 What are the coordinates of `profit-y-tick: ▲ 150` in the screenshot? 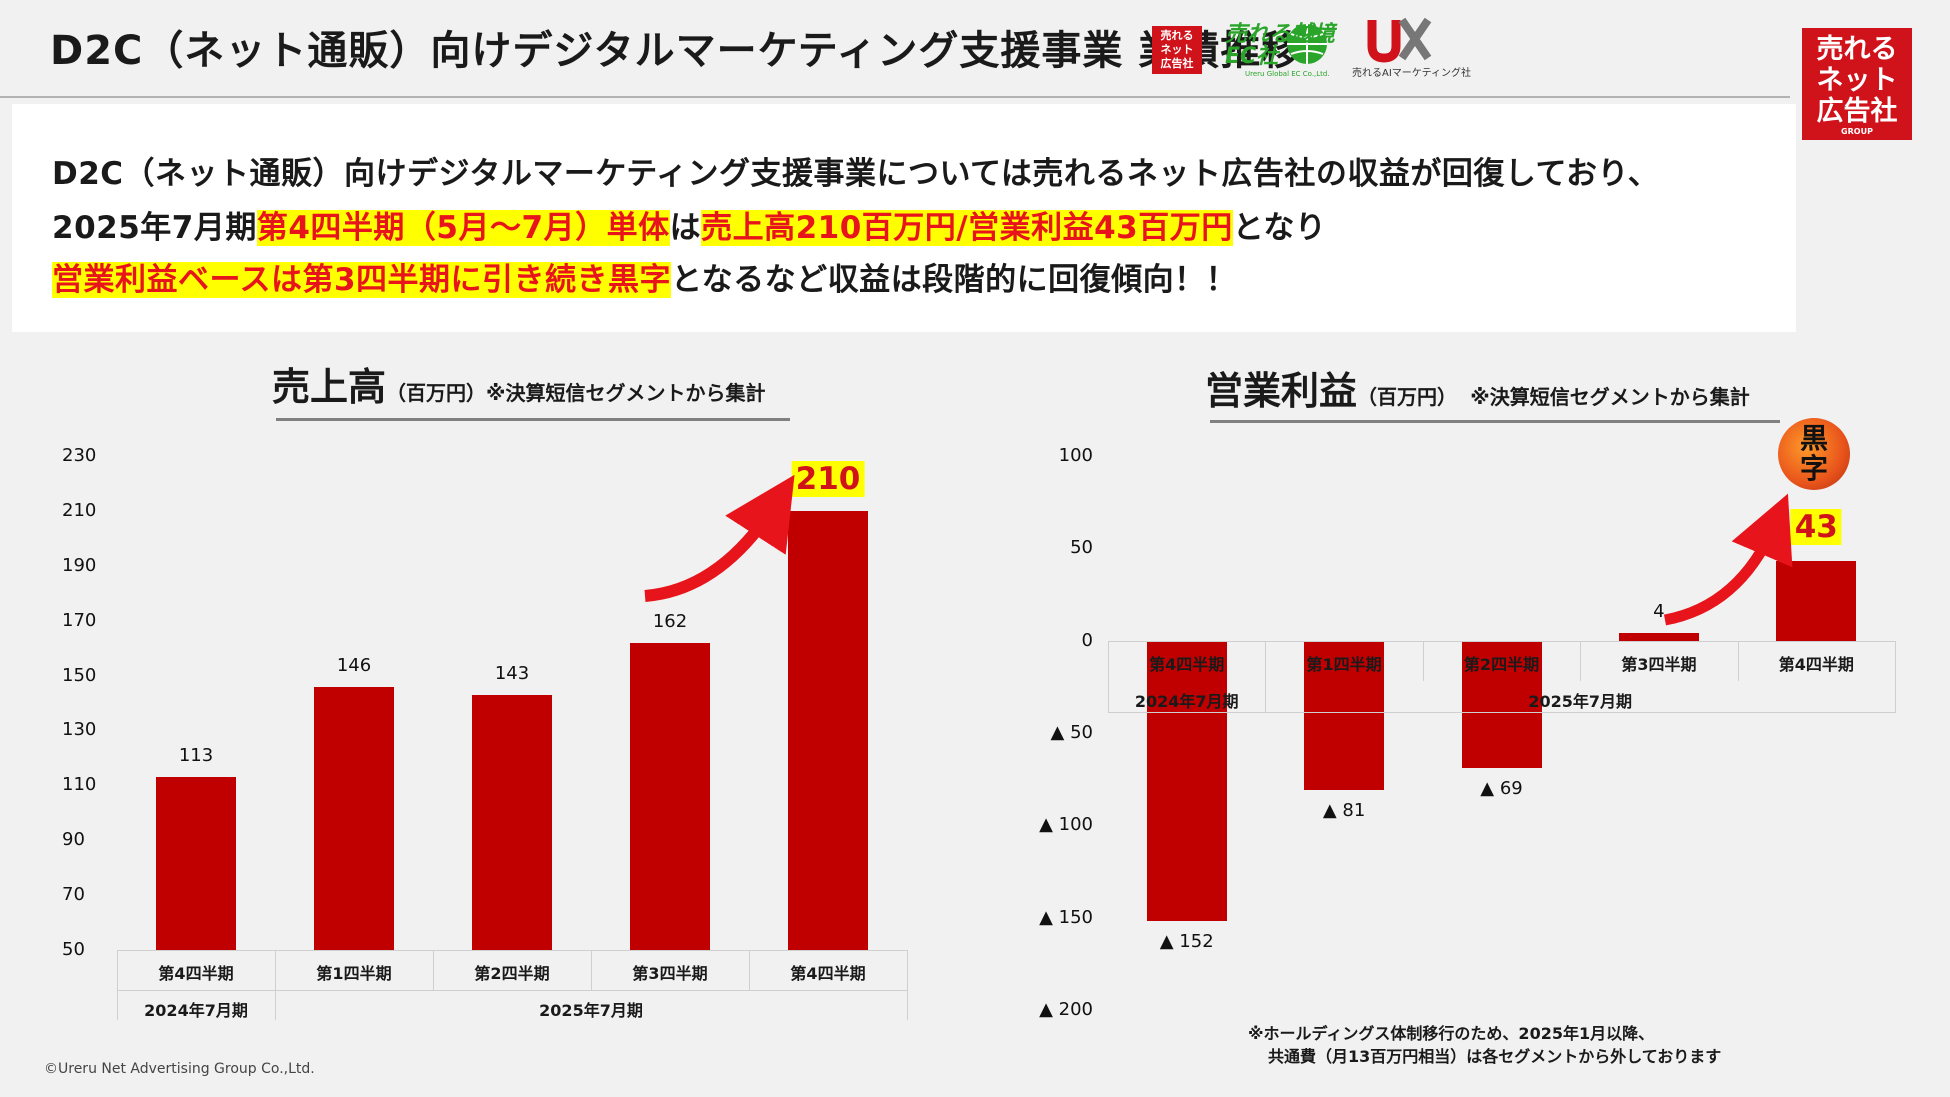 It's located at (1066, 917).